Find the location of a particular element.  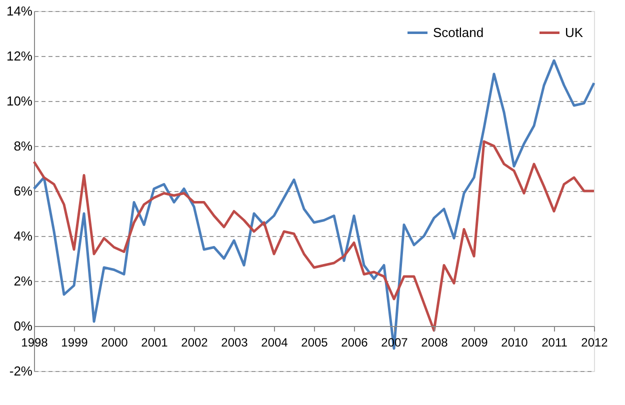

x-tick-label: 2010 is located at coordinates (514, 343).